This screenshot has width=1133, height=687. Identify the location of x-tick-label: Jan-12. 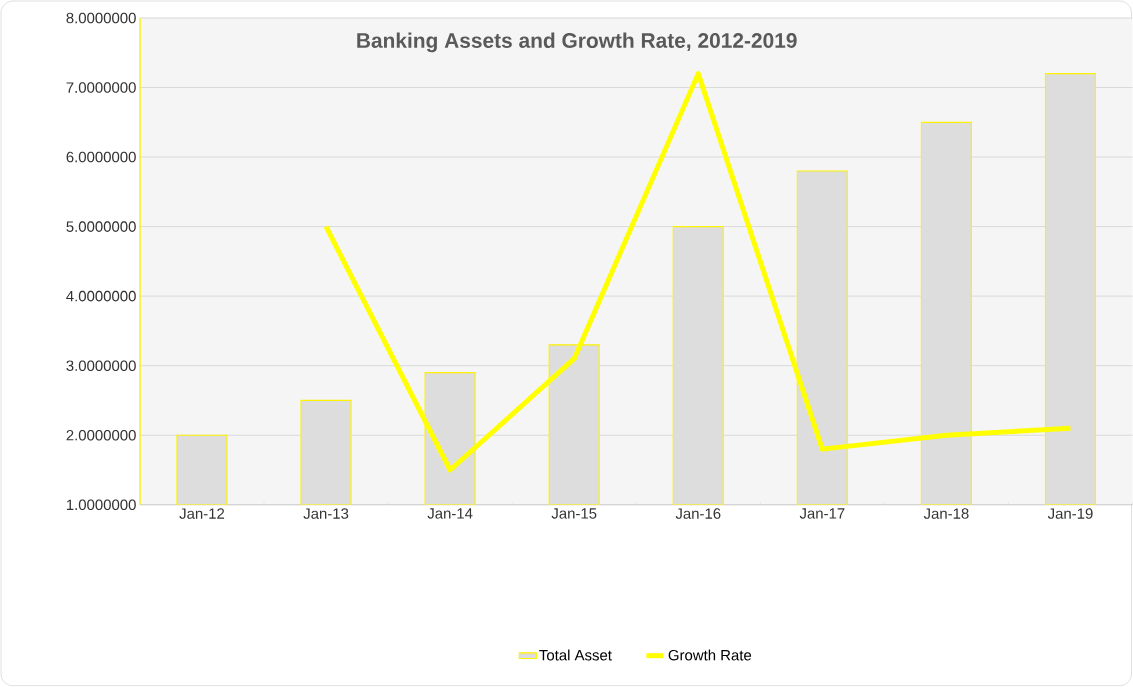
(202, 514).